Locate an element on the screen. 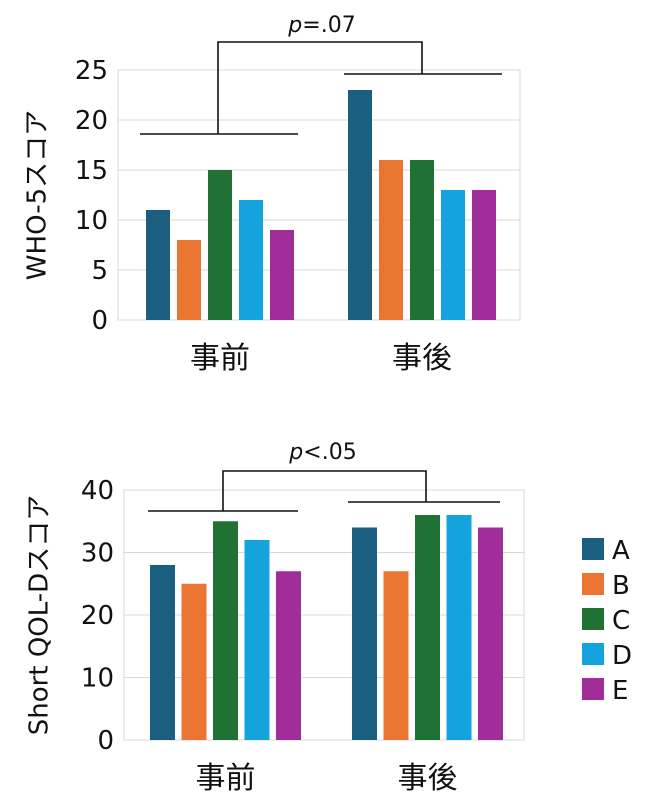 The height and width of the screenshot is (798, 653). legend-swatch-e is located at coordinates (593, 689).